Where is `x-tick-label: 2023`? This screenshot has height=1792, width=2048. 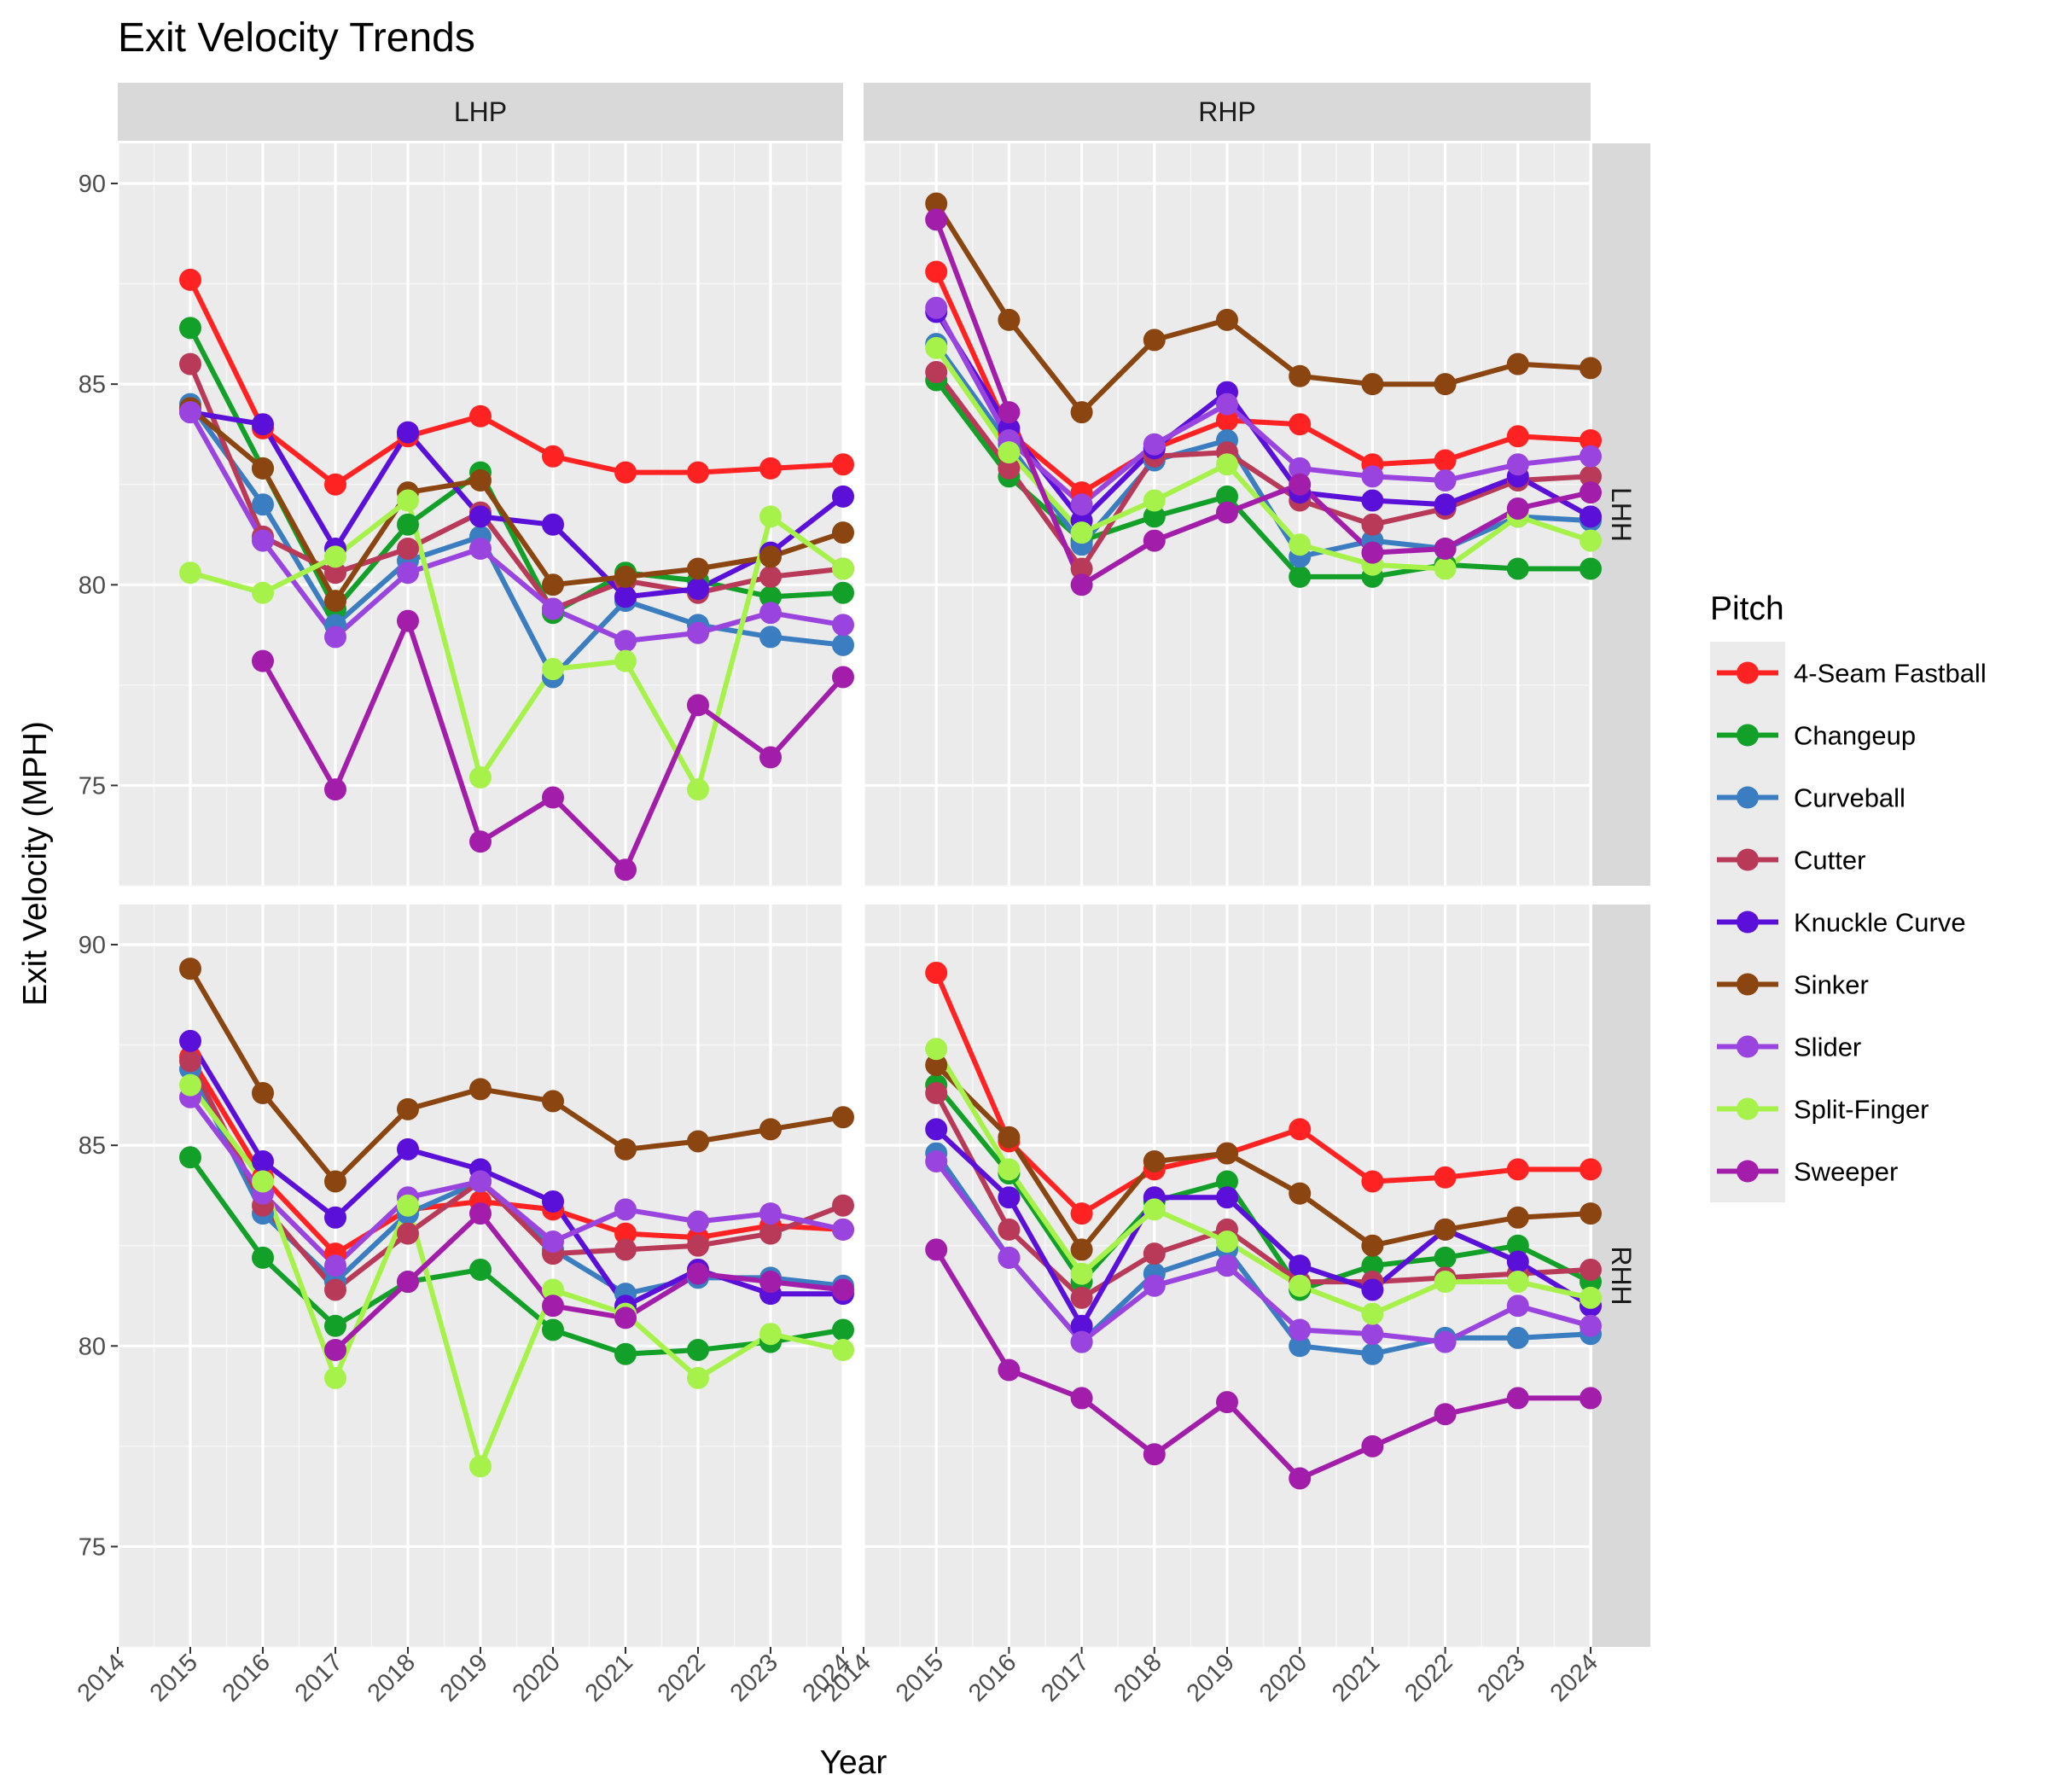 x-tick-label: 2023 is located at coordinates (1502, 1678).